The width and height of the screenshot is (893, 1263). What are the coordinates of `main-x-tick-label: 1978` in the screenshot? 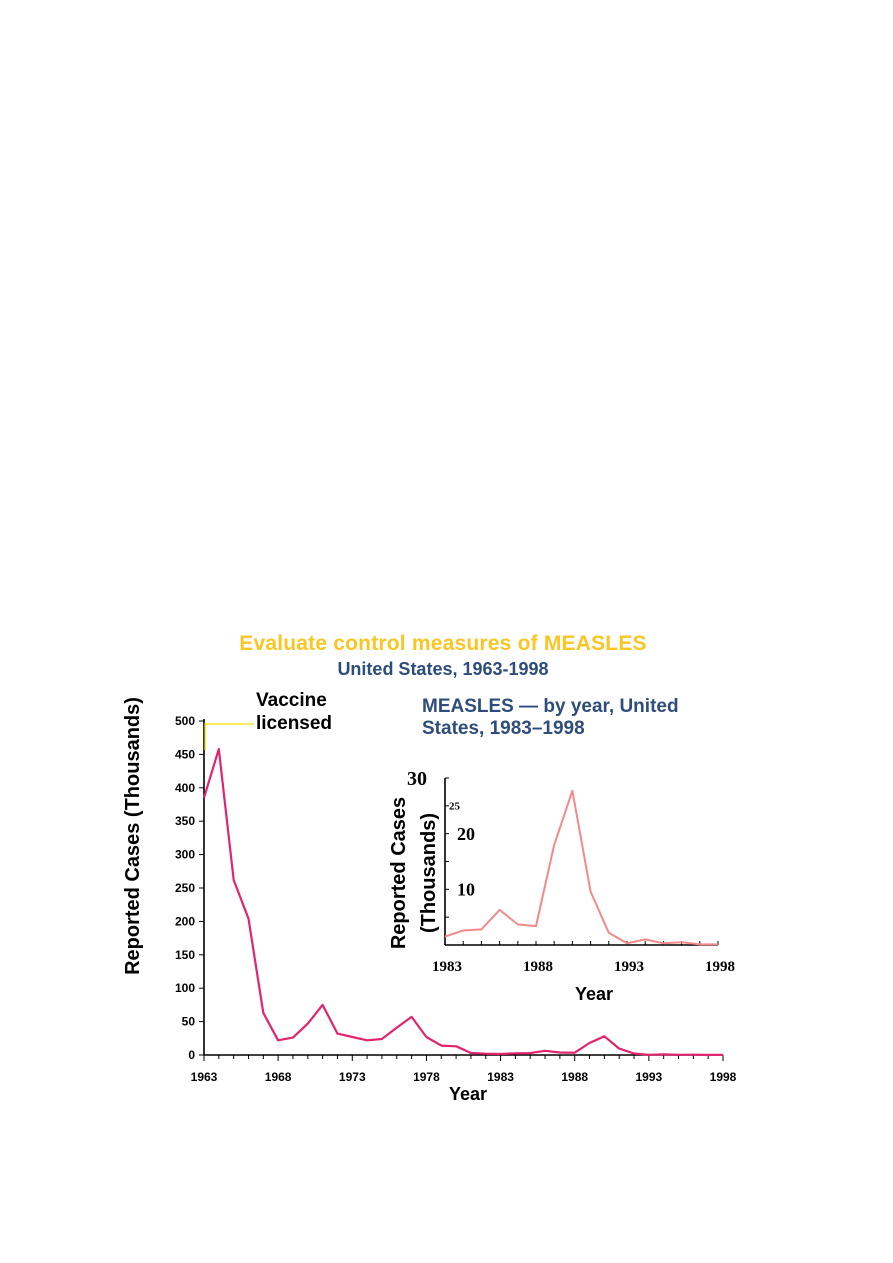 It's located at (426, 1077).